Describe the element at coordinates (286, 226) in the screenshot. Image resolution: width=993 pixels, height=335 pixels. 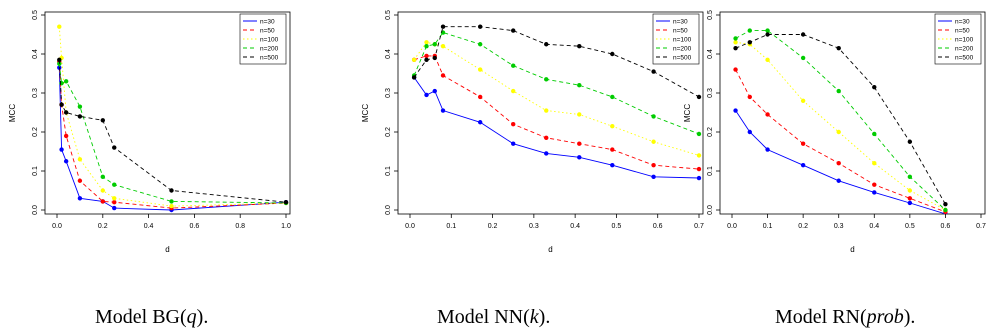
I see `x-tick-label: 1.0` at that location.